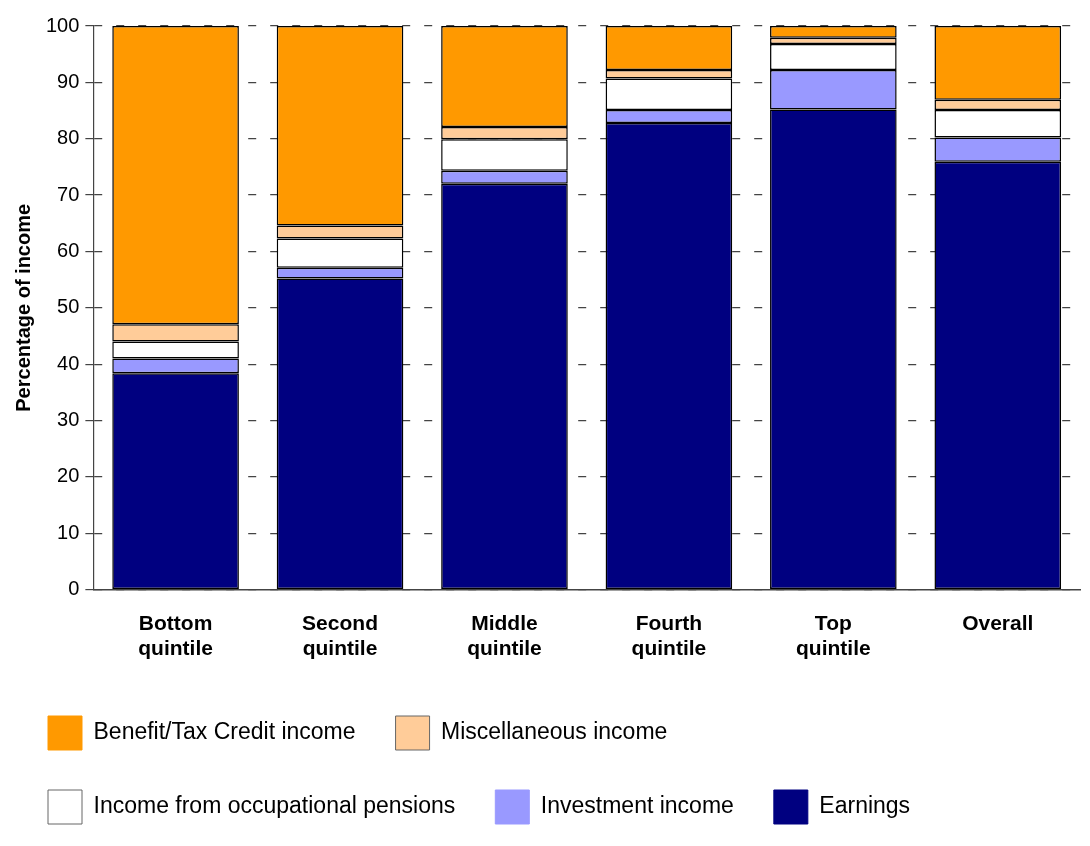  Describe the element at coordinates (998, 622) in the screenshot. I see `x-tick-label: Overall` at that location.